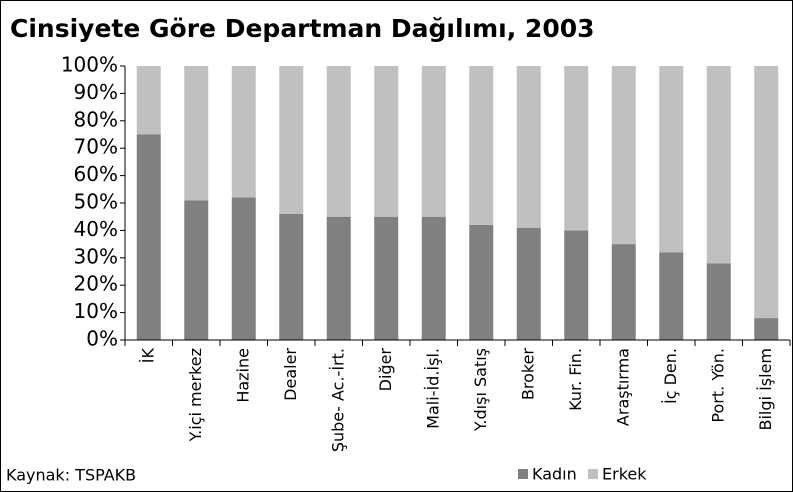  Describe the element at coordinates (96, 284) in the screenshot. I see `y-tick-label: 20%` at that location.